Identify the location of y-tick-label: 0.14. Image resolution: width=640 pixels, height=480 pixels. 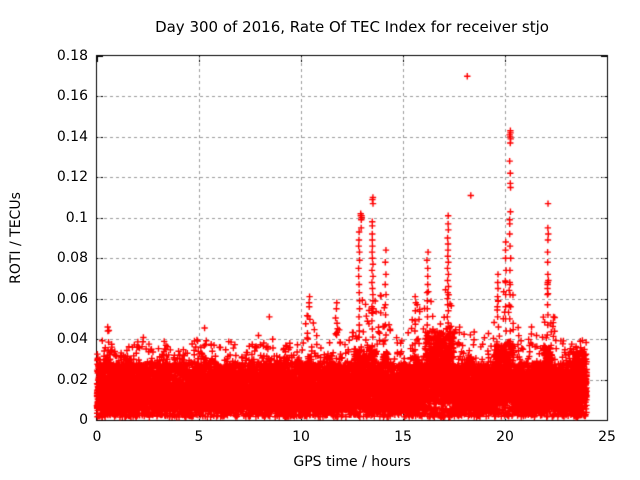
(72, 136).